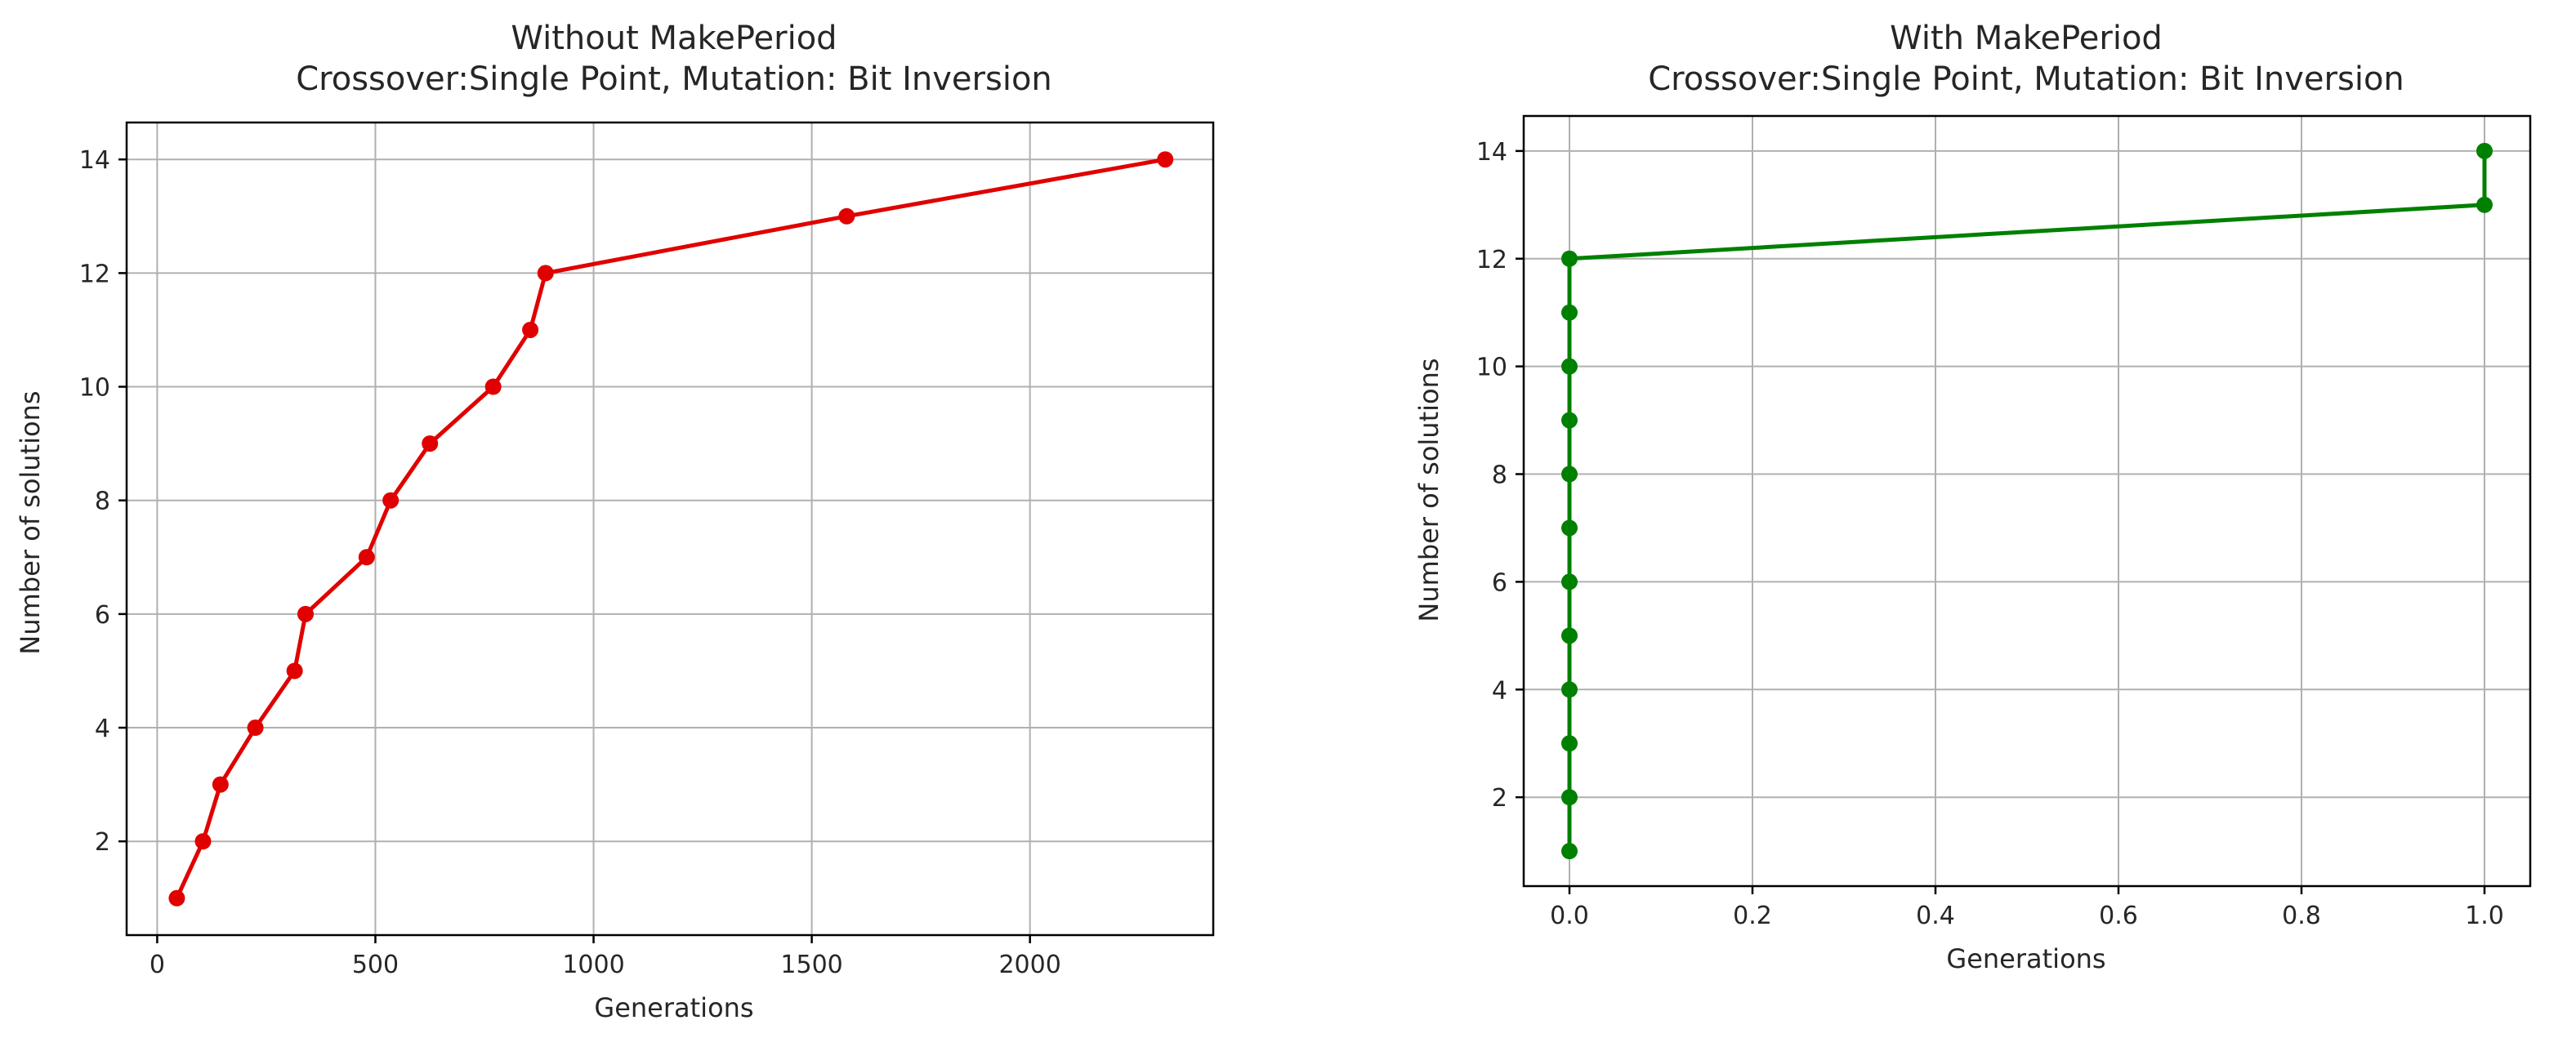  What do you see at coordinates (2485, 916) in the screenshot?
I see `x-tick-label: 1.0` at bounding box center [2485, 916].